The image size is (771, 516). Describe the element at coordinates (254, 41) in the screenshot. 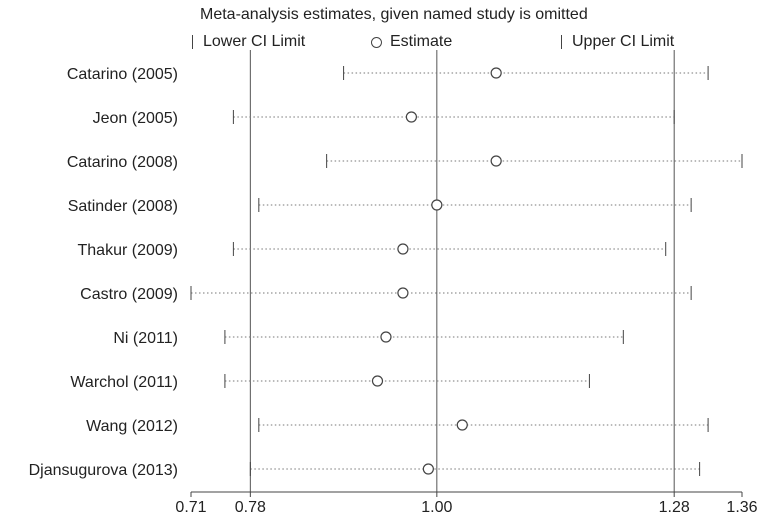

I see `legend-lower-label: Lower CI Limit` at that location.